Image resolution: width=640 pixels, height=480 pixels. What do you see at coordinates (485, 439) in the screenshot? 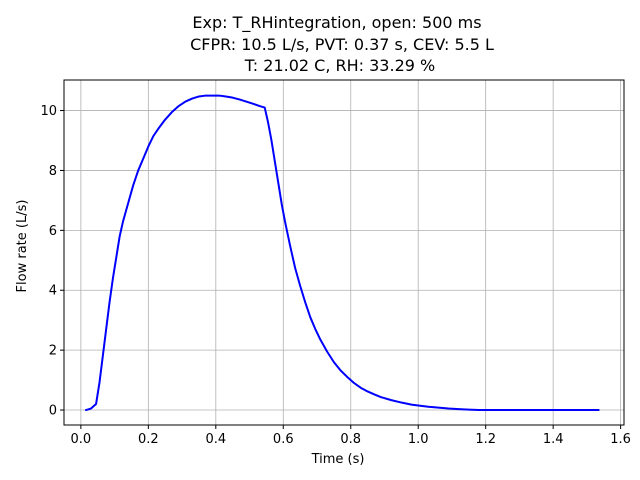
I see `x-tick-label: 1.2` at bounding box center [485, 439].